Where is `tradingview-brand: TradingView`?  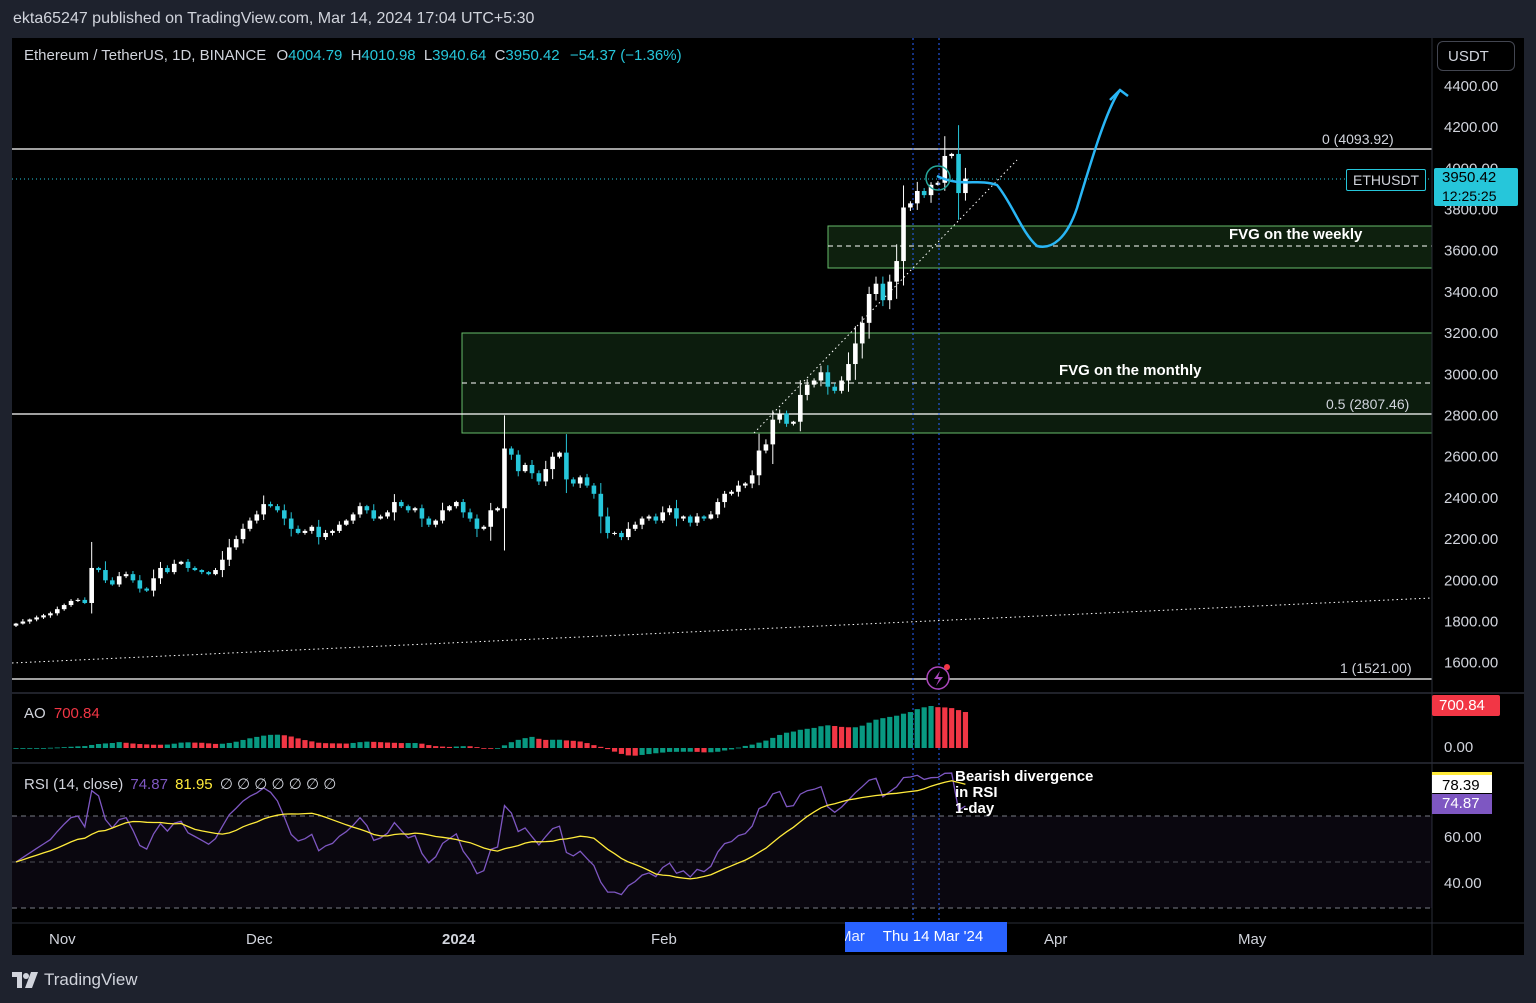 tradingview-brand: TradingView is located at coordinates (75, 980).